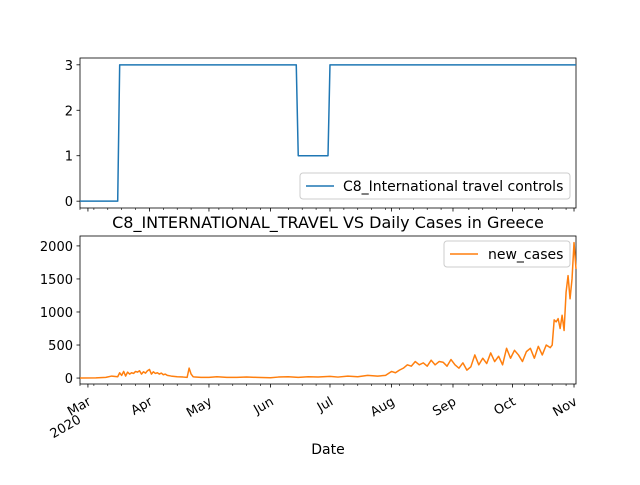 The image size is (640, 485). Describe the element at coordinates (56, 280) in the screenshot. I see `bottom-y-tick-label: 1500` at that location.